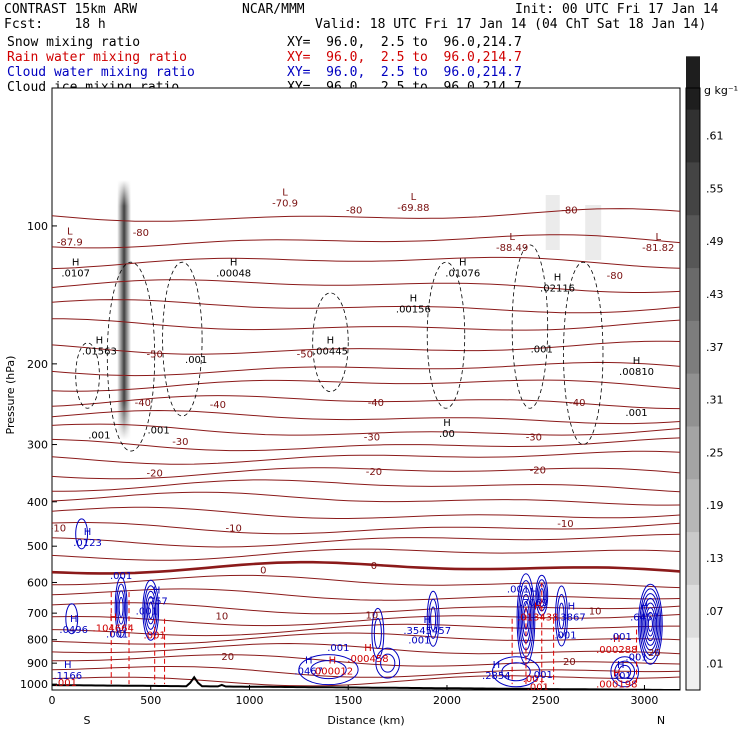 The height and width of the screenshot is (740, 740). Describe the element at coordinates (715, 664) in the screenshot. I see `colorbar-tick-label: .01` at that location.